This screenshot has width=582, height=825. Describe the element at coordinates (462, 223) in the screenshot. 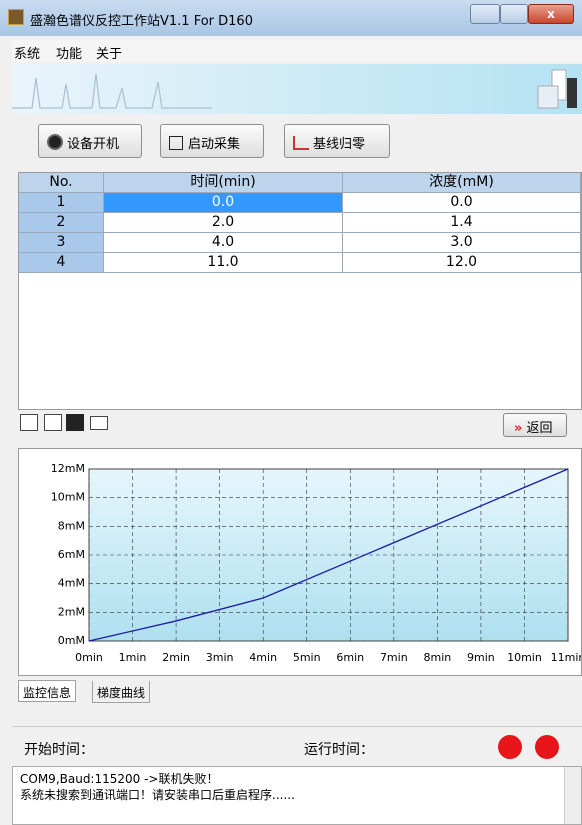

I see `table-cell: 1.4` at that location.